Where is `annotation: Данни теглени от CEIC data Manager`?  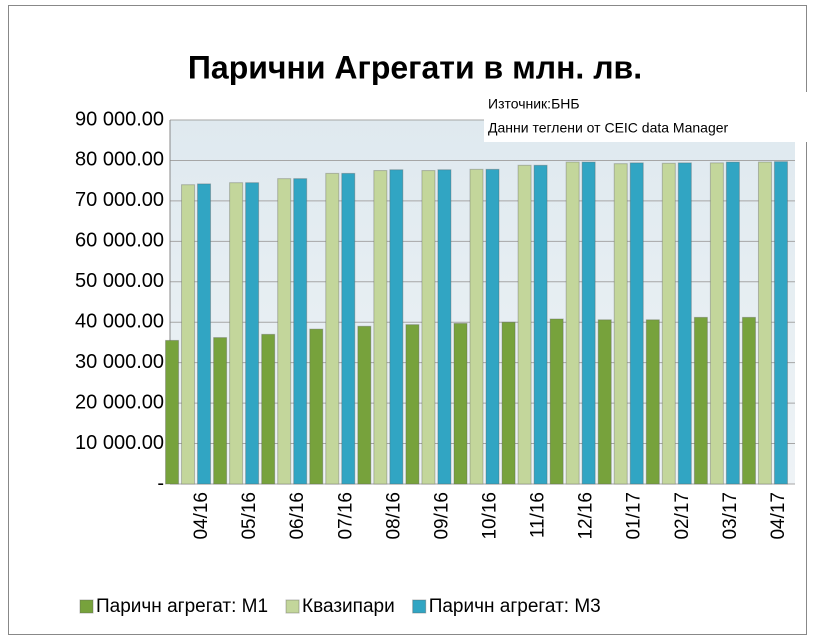 annotation: Данни теглени от CEIC data Manager is located at coordinates (608, 128).